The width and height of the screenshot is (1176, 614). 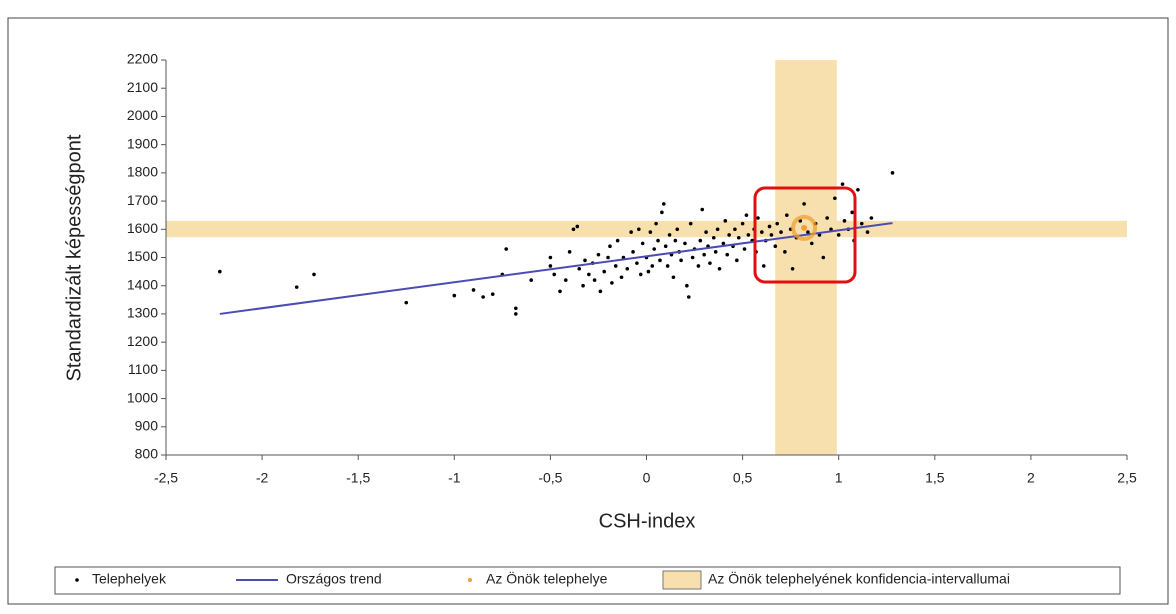 What do you see at coordinates (1031, 478) in the screenshot?
I see `x-tick-label: 2` at bounding box center [1031, 478].